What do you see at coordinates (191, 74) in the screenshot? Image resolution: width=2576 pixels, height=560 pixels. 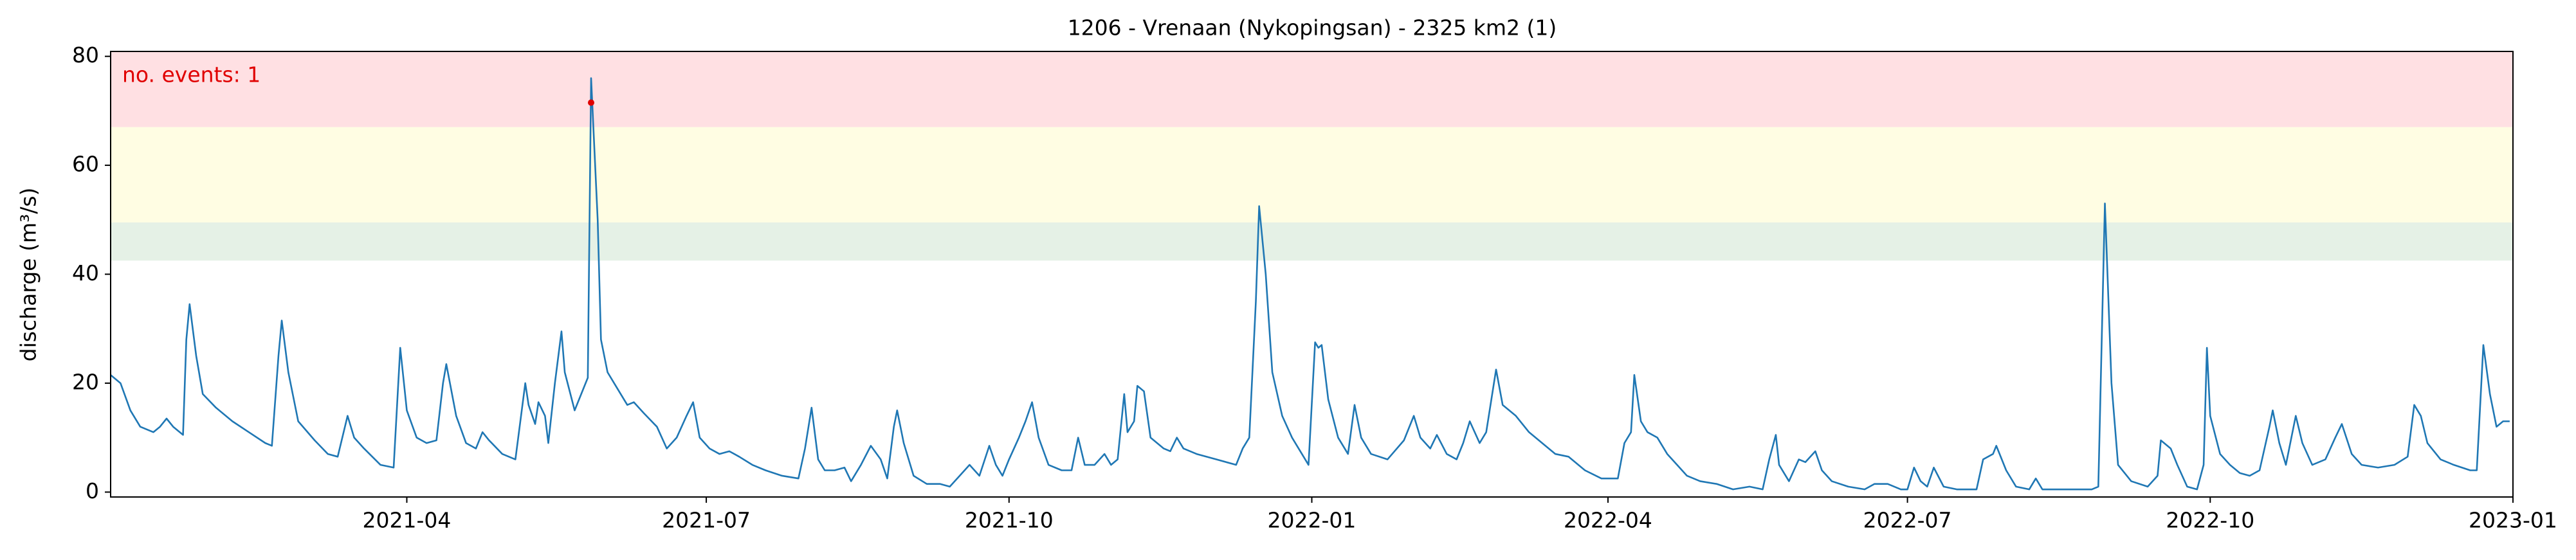 I see `annotation: no. events: 1` at bounding box center [191, 74].